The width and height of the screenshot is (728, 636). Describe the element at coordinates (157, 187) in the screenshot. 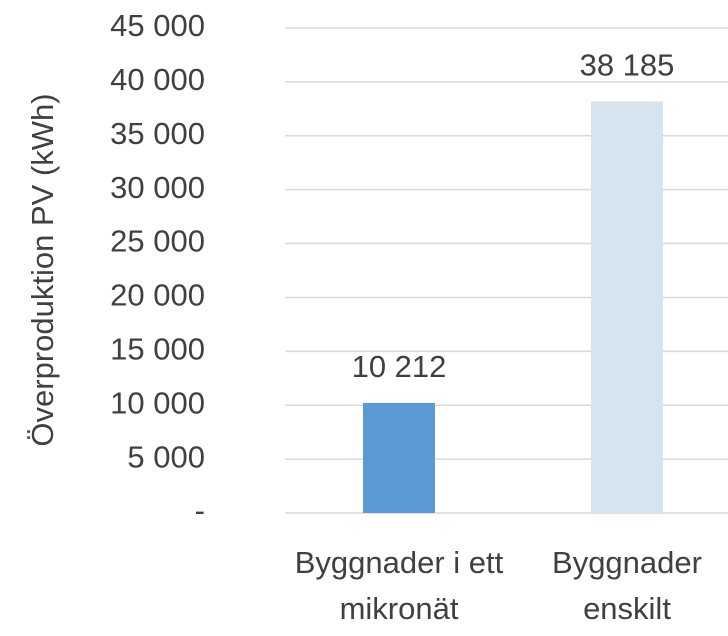

I see `y-tick-label: 30 000` at that location.